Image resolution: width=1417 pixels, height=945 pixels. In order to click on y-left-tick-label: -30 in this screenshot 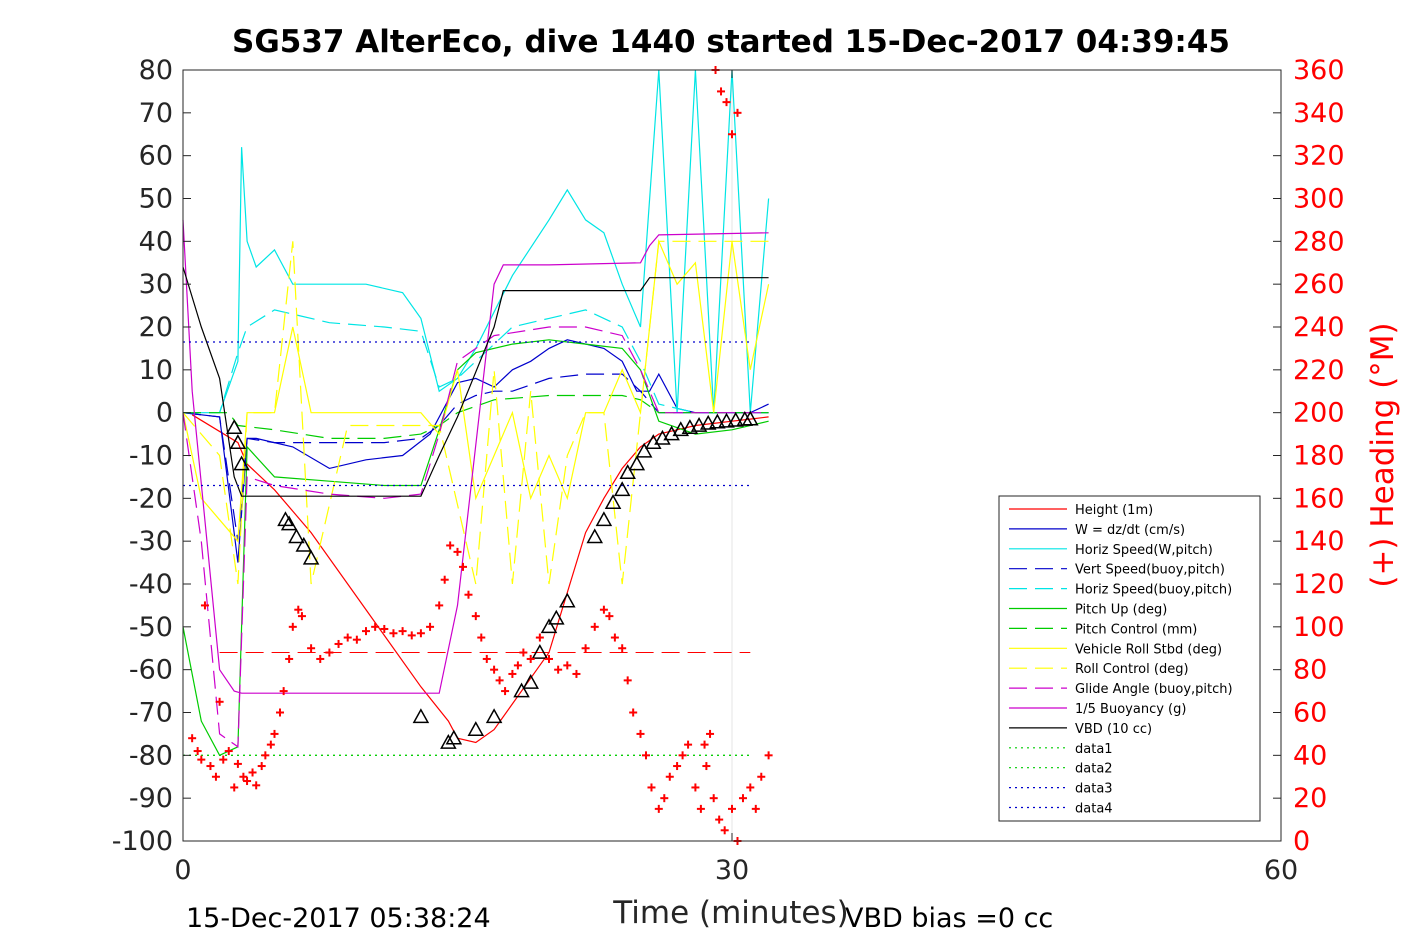, I will do `click(151, 541)`.